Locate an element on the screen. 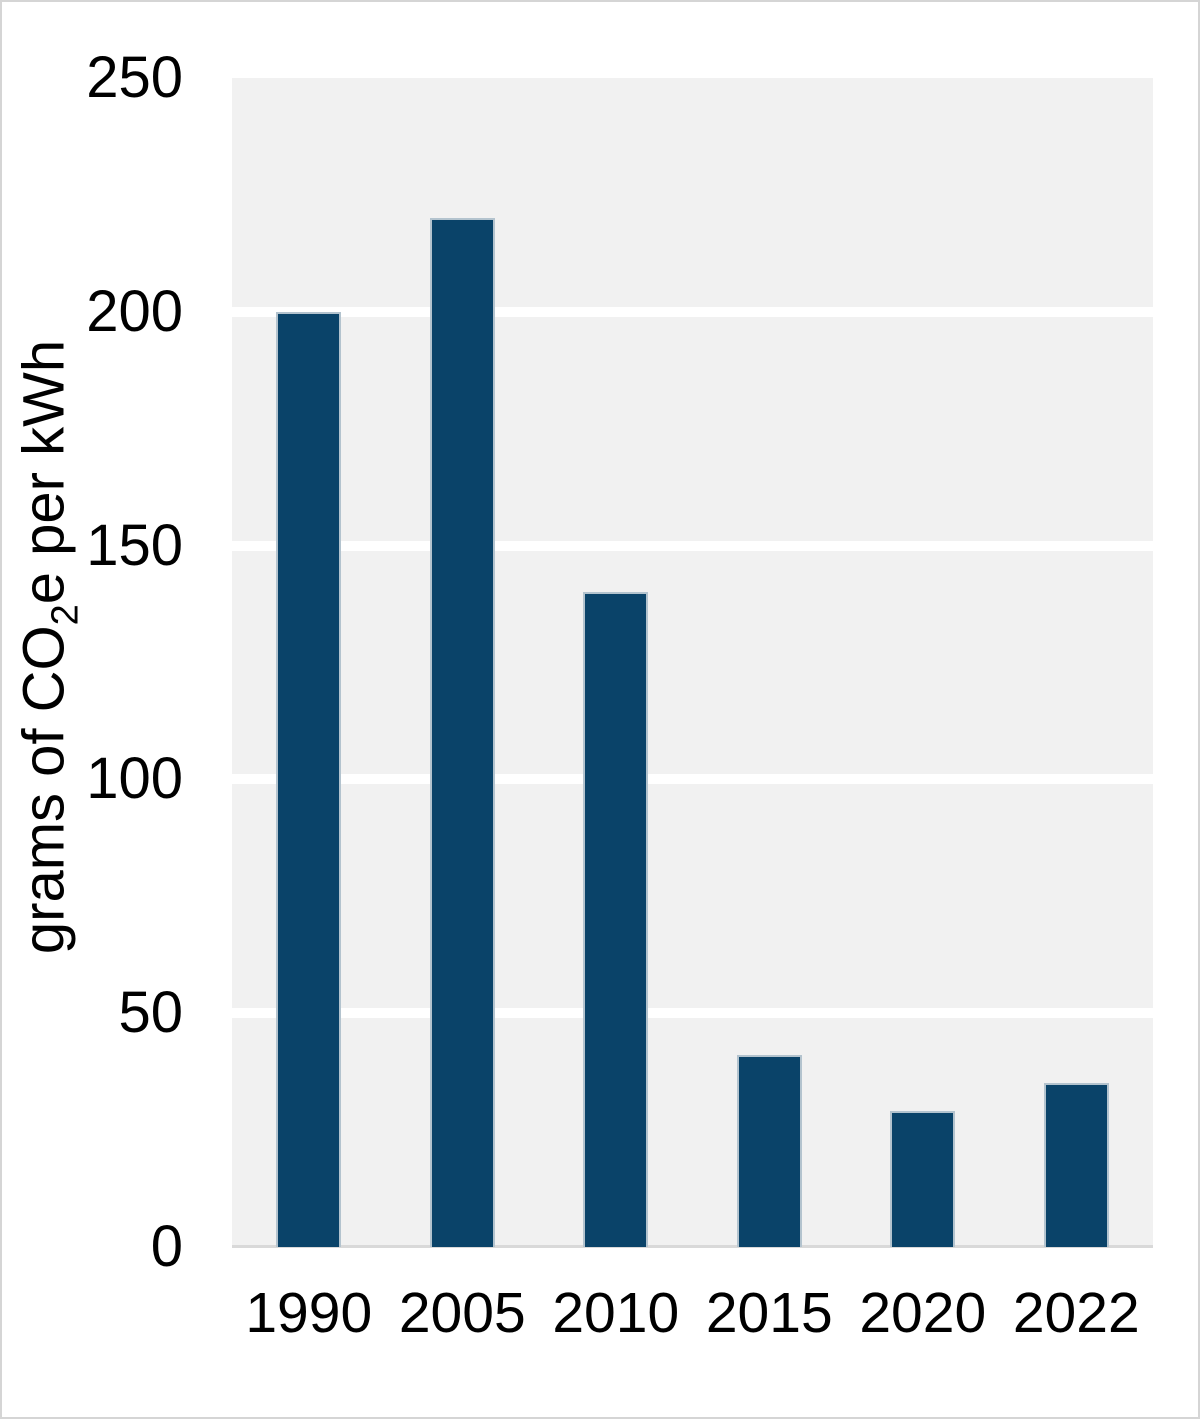 The height and width of the screenshot is (1419, 1200). bar-2020 is located at coordinates (923, 1179).